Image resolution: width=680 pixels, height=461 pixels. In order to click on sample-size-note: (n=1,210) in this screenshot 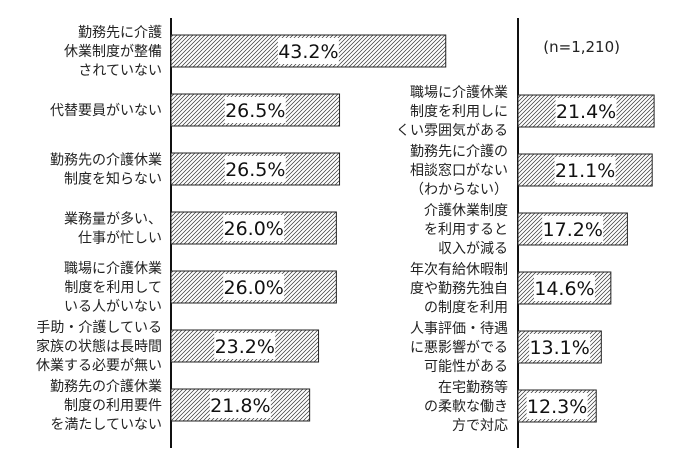, I will do `click(581, 47)`.